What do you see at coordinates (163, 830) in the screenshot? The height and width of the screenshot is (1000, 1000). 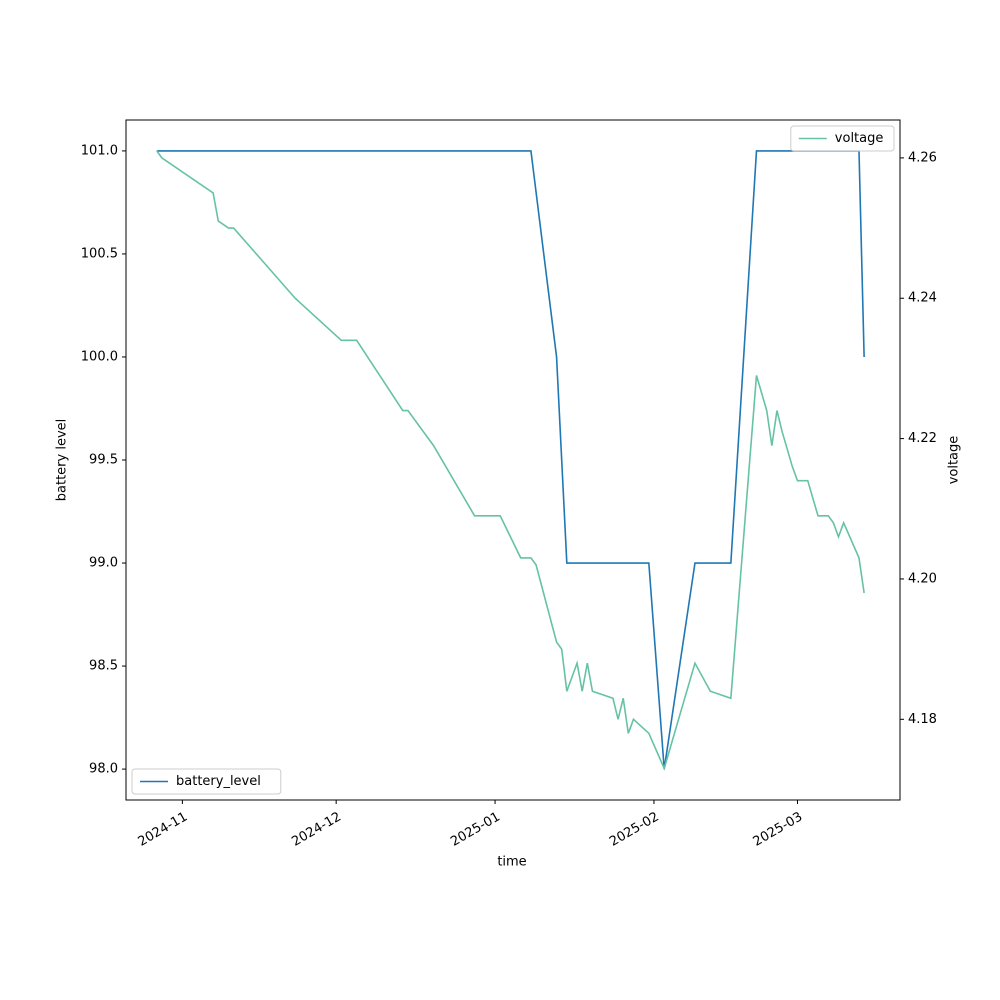 I see `x-tick-label: 2024-11` at bounding box center [163, 830].